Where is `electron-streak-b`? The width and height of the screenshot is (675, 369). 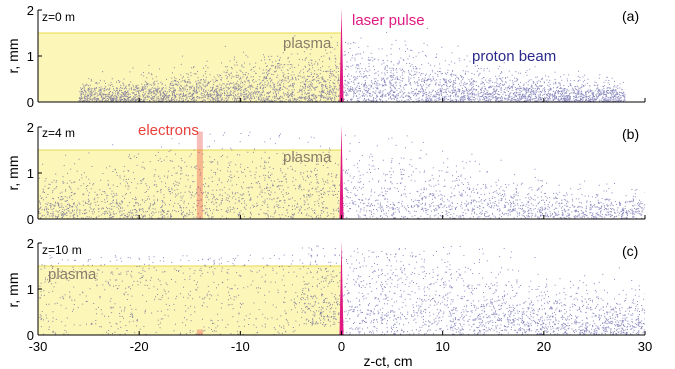 electron-streak-b is located at coordinates (199, 175).